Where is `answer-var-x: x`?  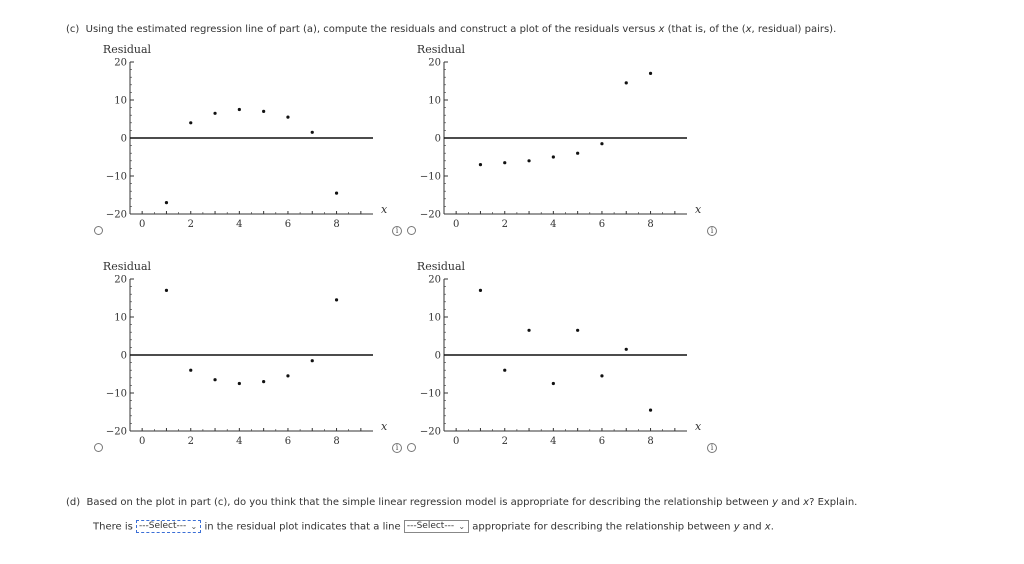
answer-var-x: x is located at coordinates (767, 527).